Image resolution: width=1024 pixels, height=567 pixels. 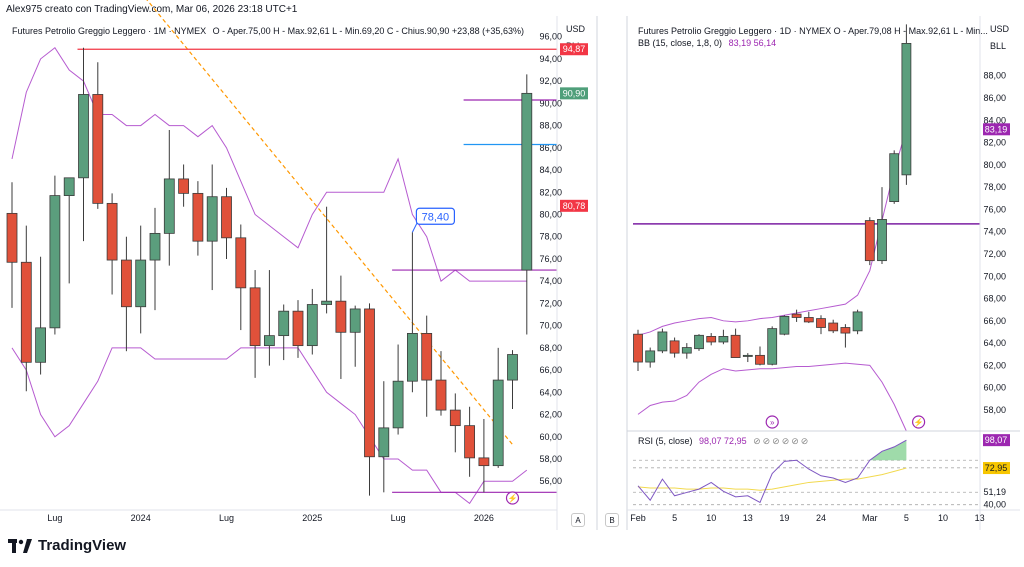 What do you see at coordinates (550, 59) in the screenshot?
I see `left-y-tick-label: 94,00` at bounding box center [550, 59].